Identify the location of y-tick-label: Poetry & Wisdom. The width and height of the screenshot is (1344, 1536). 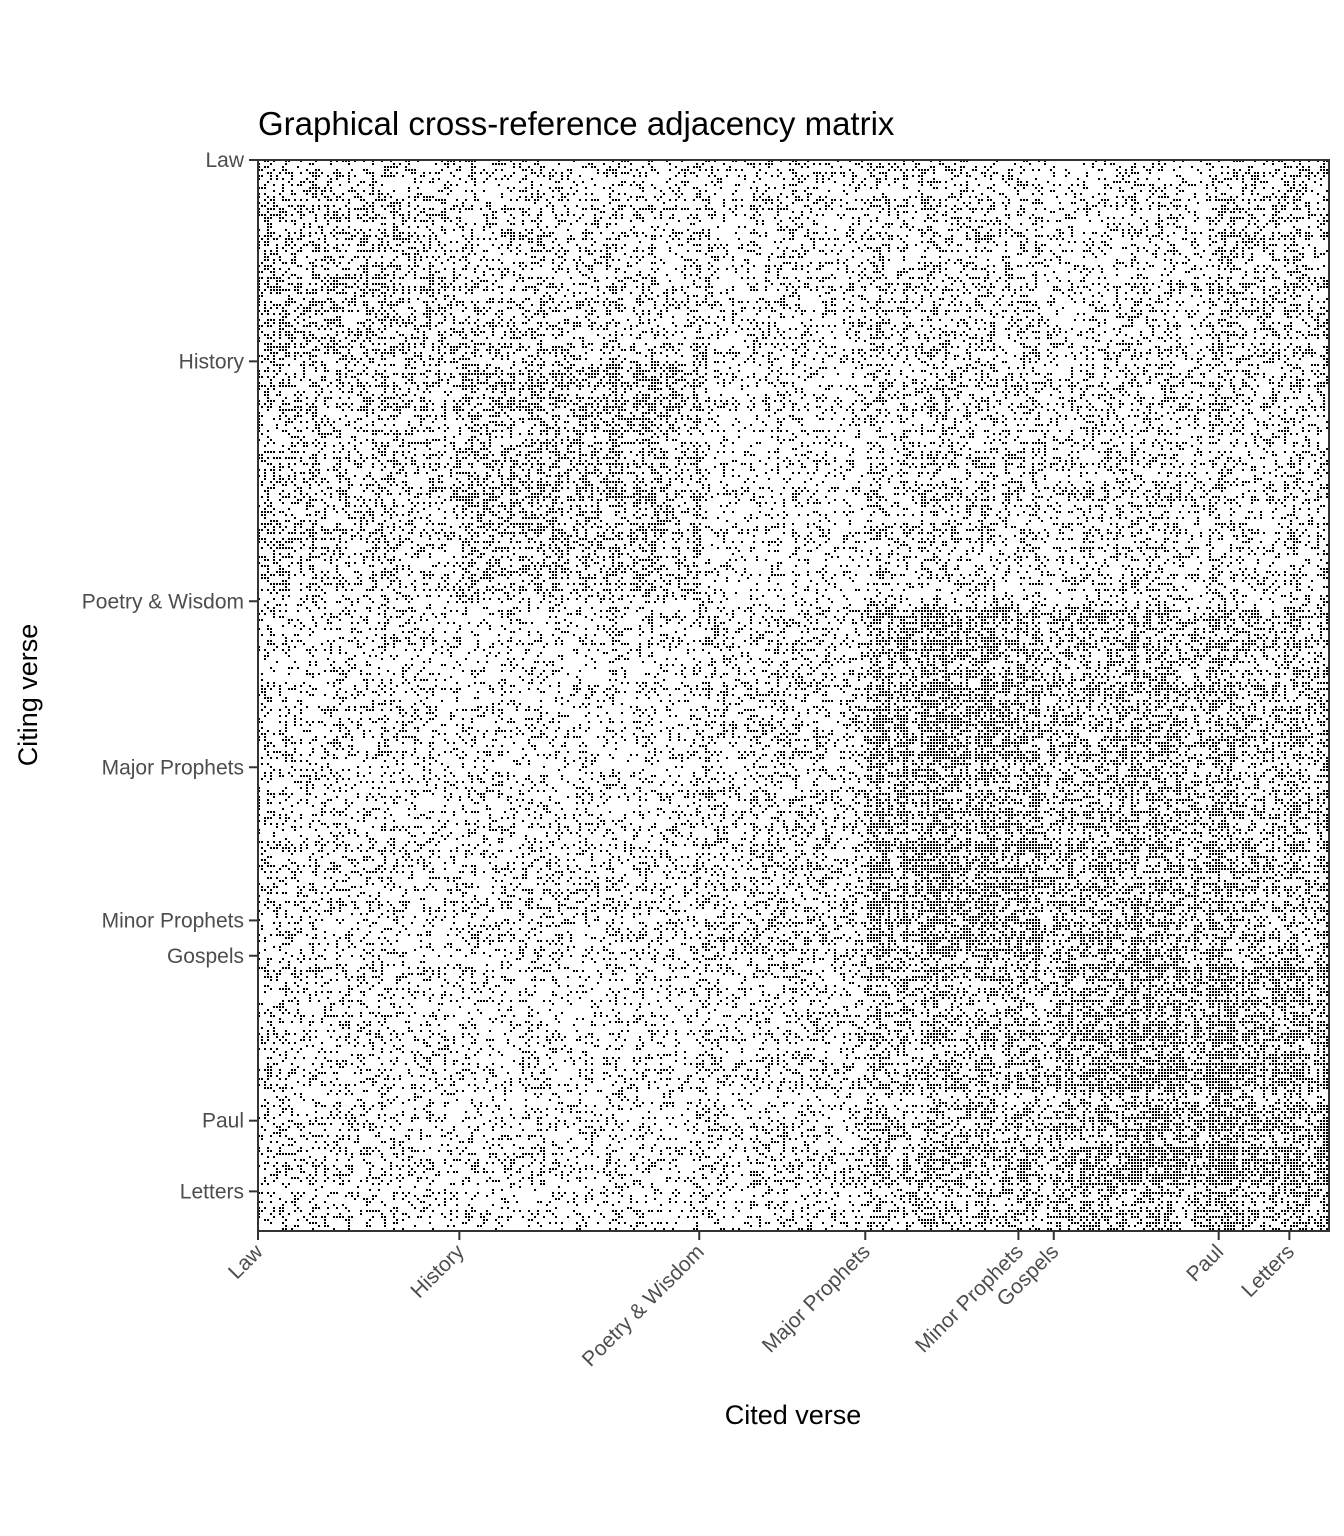
(163, 601).